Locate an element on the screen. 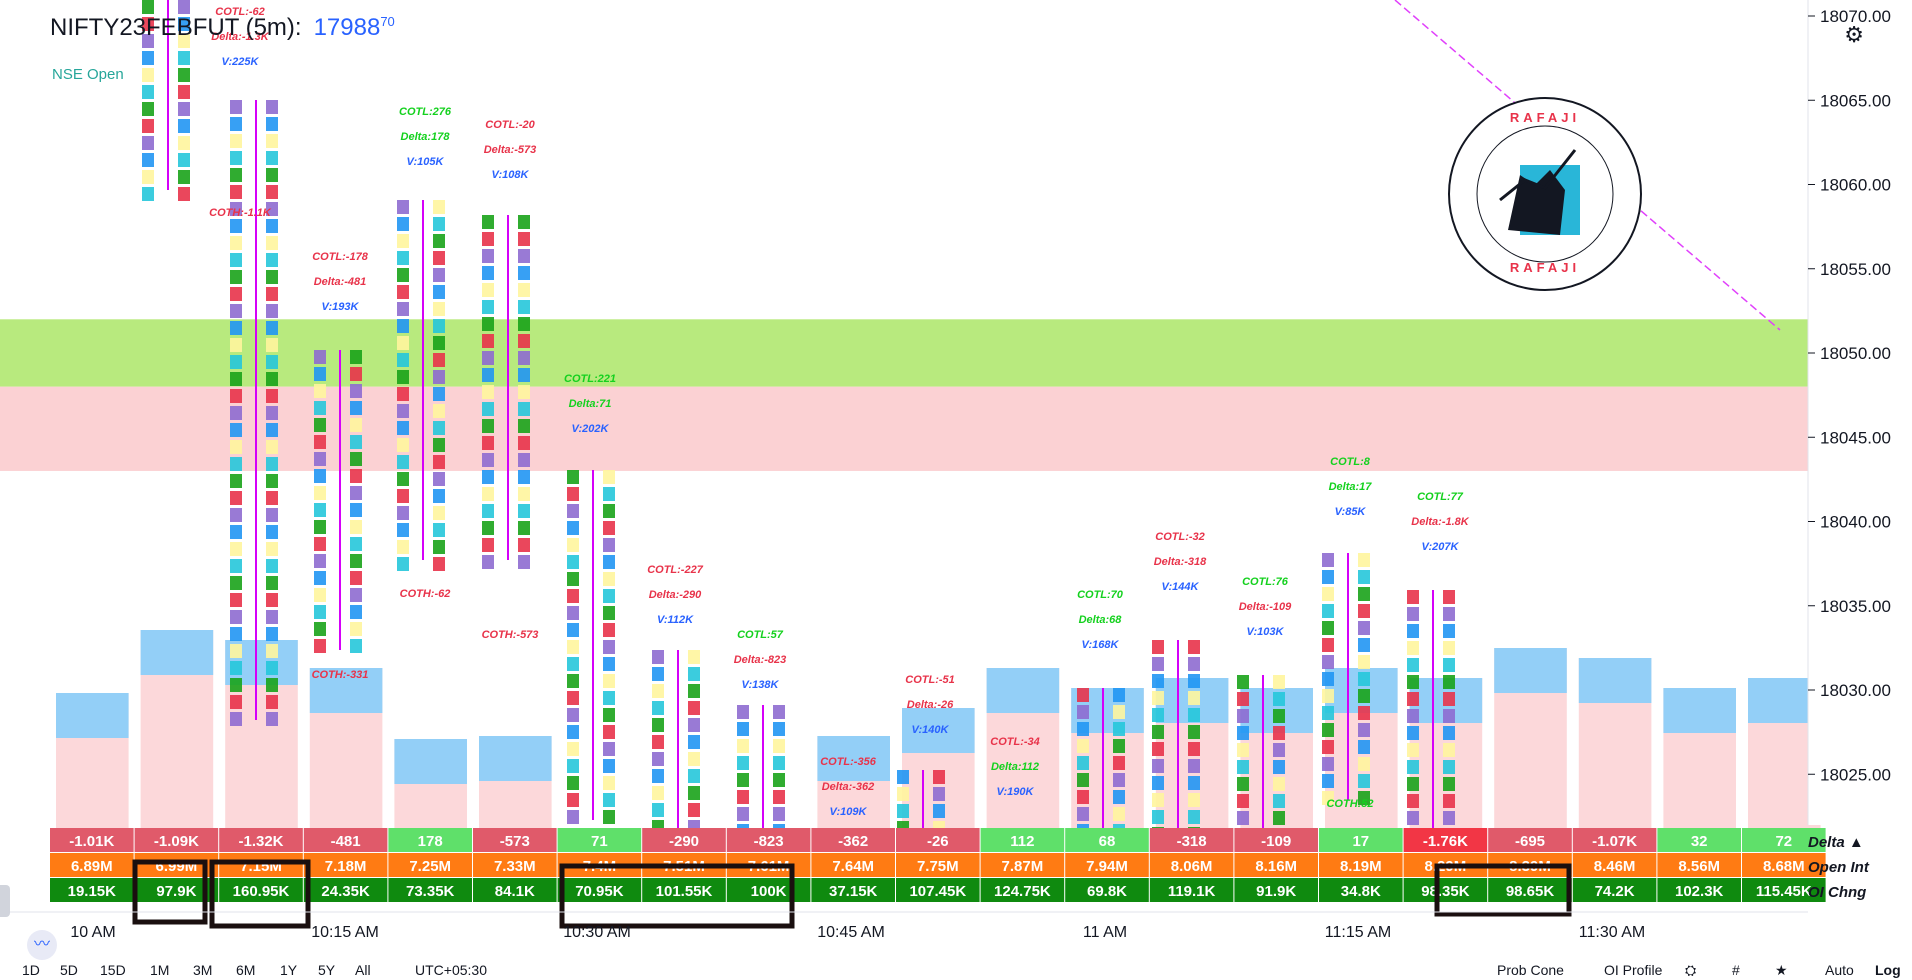 This screenshot has width=1912, height=980. auto-scale-button: Auto is located at coordinates (1839, 970).